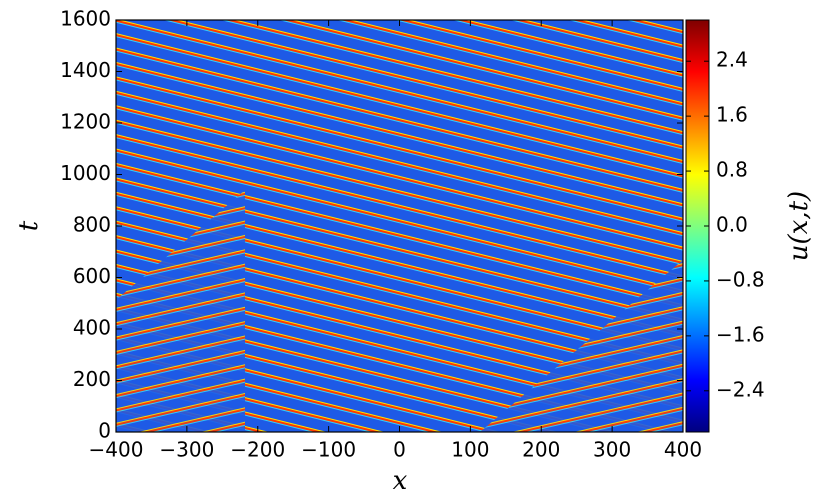 The image size is (830, 504). Describe the element at coordinates (92, 225) in the screenshot. I see `y-tick-label: 800` at that location.